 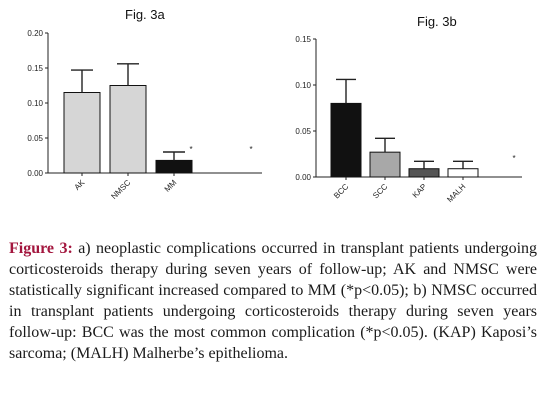 What do you see at coordinates (35, 33) in the screenshot?
I see `fig-3a-y-tick-label: 0.20` at bounding box center [35, 33].